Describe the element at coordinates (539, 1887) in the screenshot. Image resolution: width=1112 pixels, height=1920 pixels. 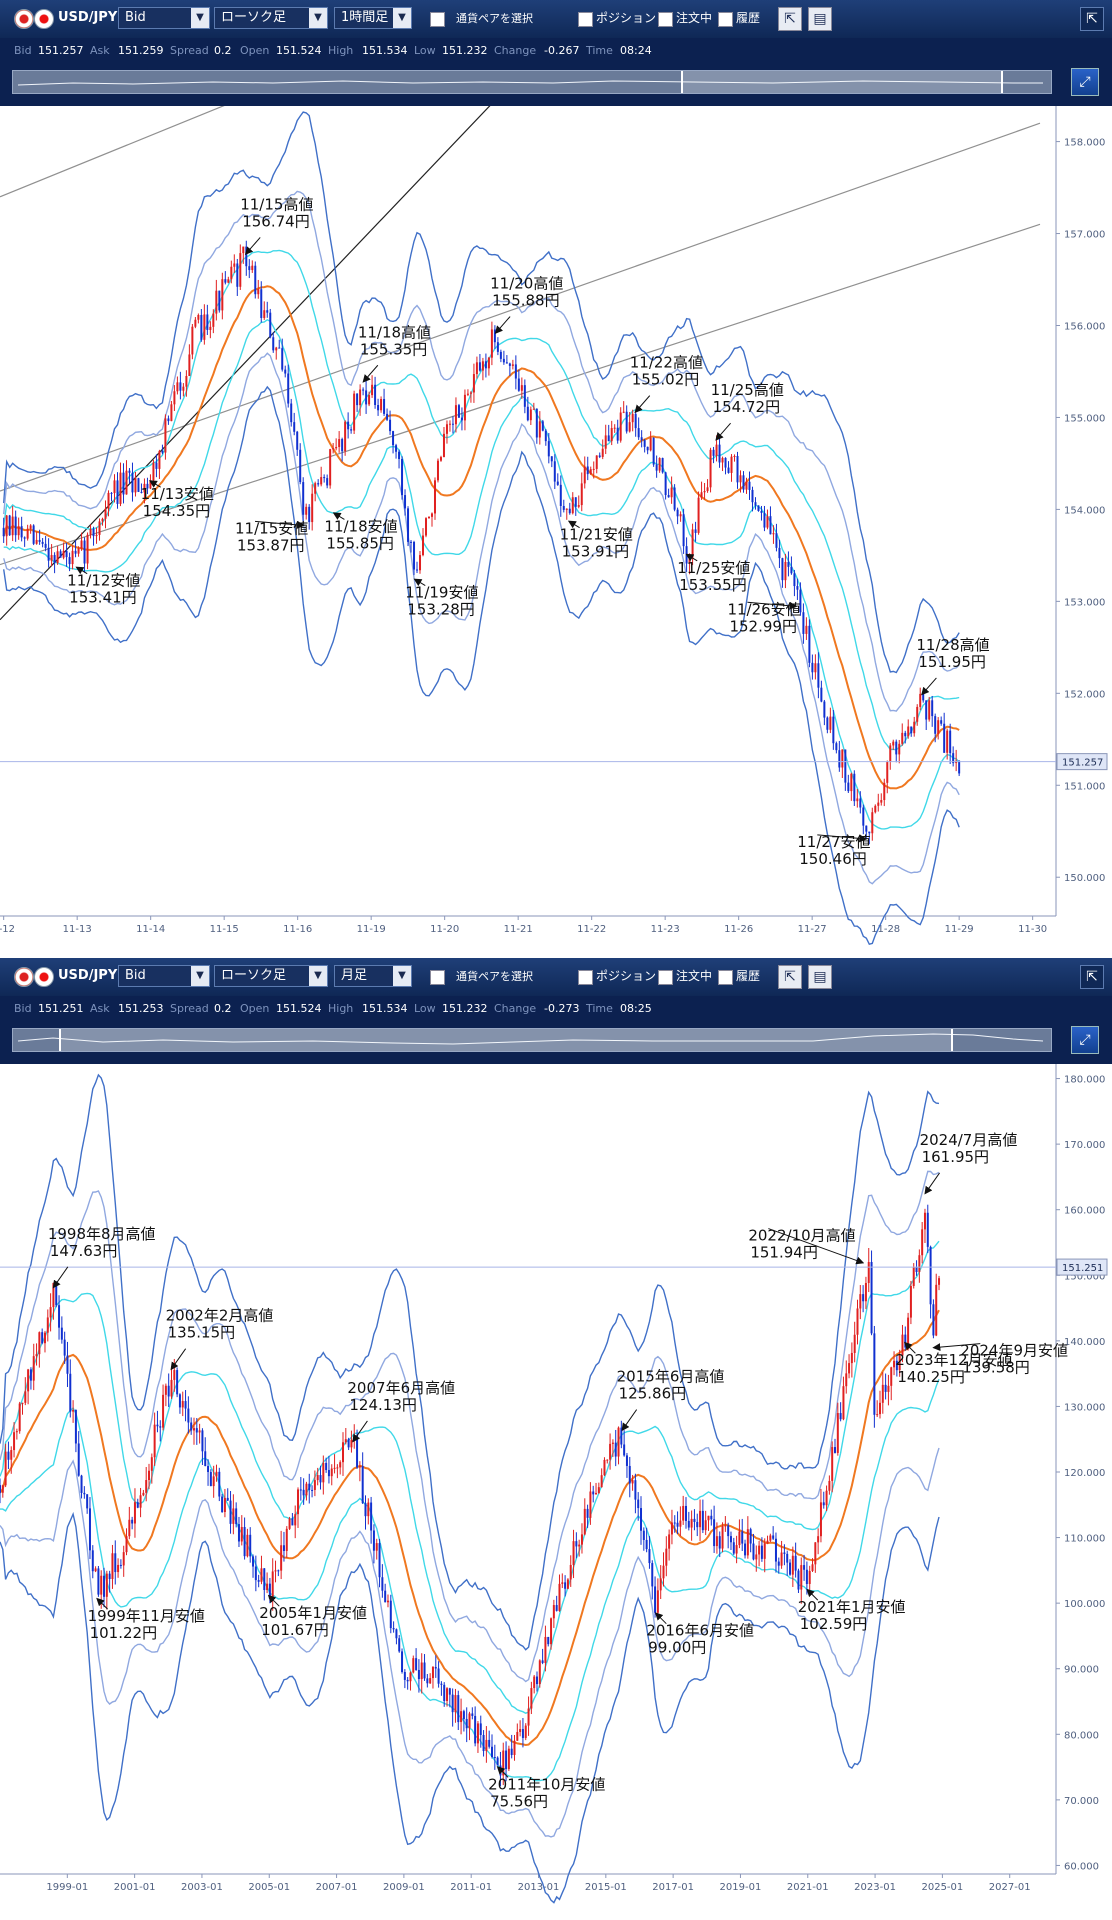
I see `x-tick-label: 2013-01` at that location.